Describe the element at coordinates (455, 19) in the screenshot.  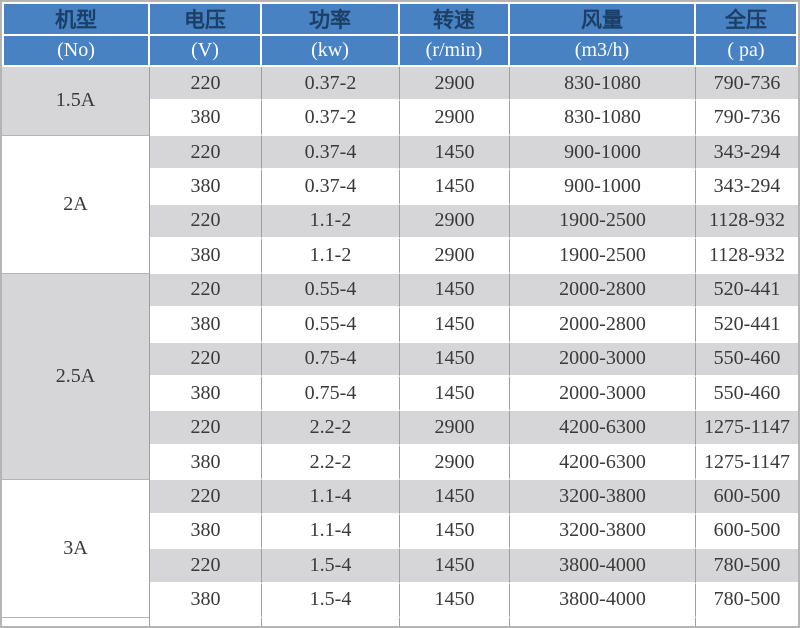
I see `col-header-speed: 转速` at that location.